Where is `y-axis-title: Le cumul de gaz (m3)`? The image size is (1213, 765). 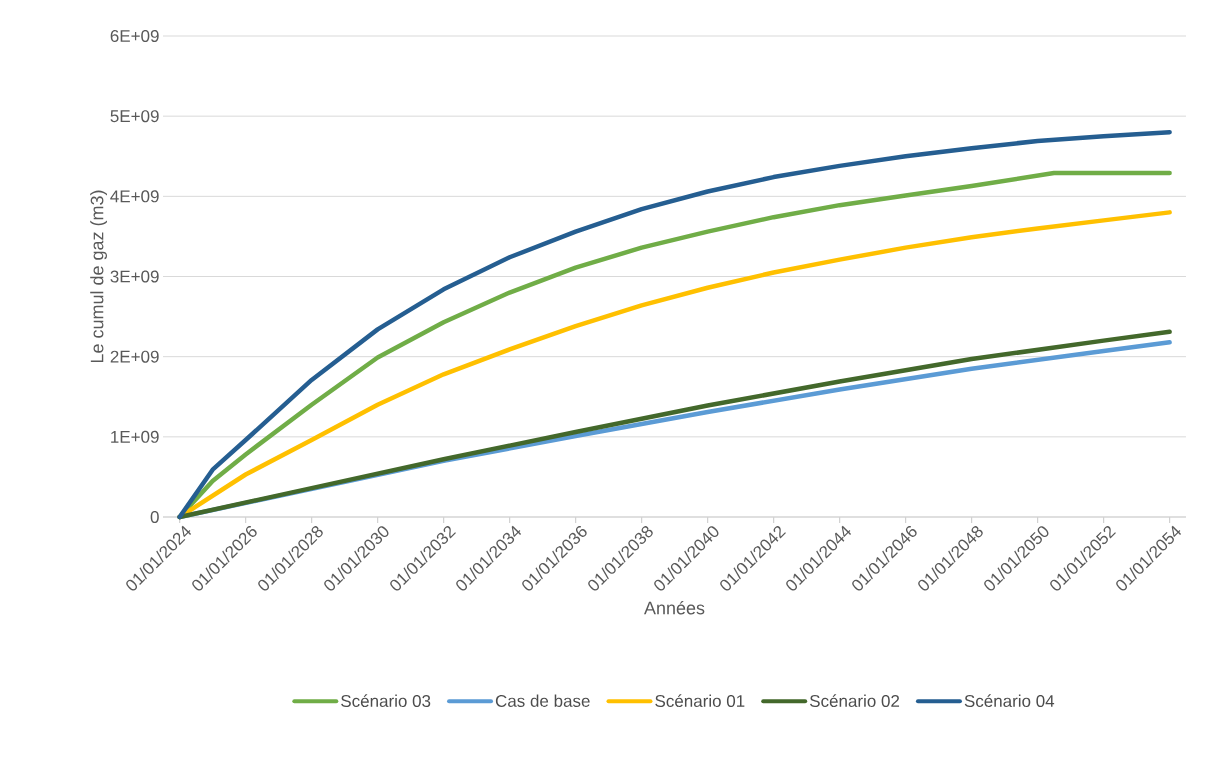 y-axis-title: Le cumul de gaz (m3) is located at coordinates (98, 276).